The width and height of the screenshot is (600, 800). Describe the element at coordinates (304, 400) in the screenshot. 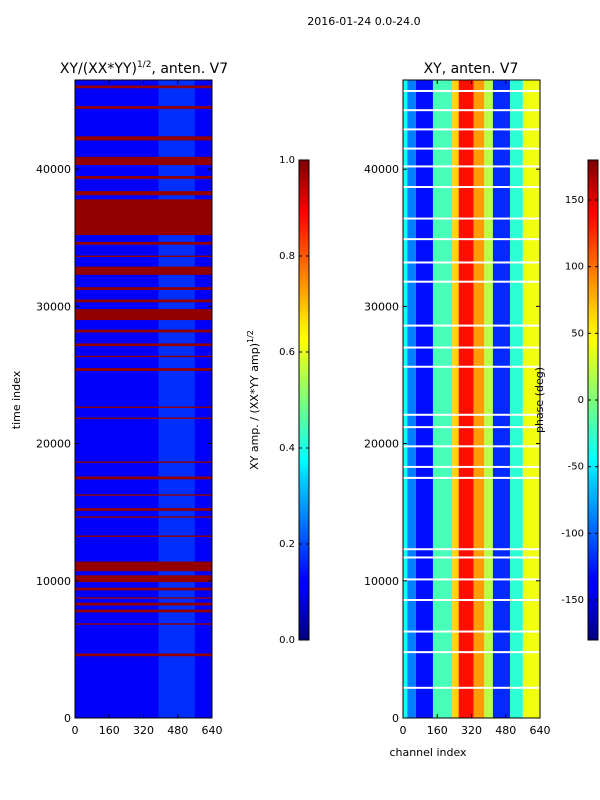

I see `amplitude-colorbar-gradient` at that location.